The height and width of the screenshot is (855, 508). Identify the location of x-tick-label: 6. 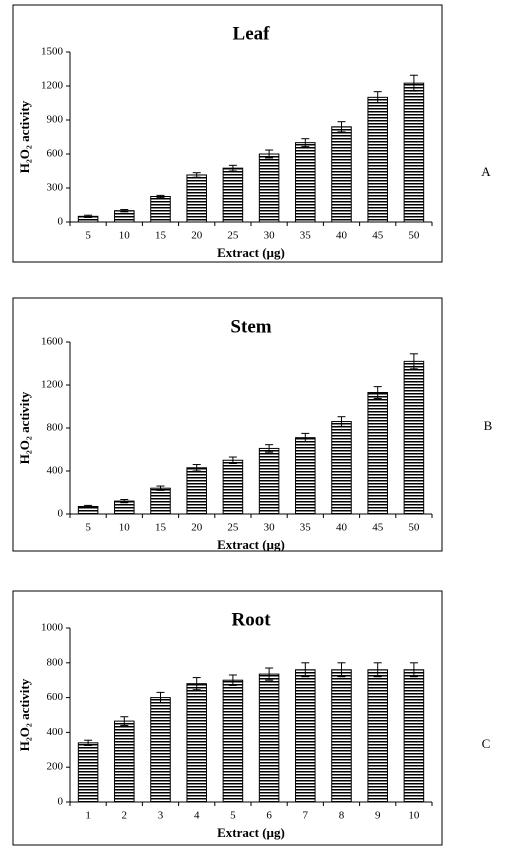
(269, 816).